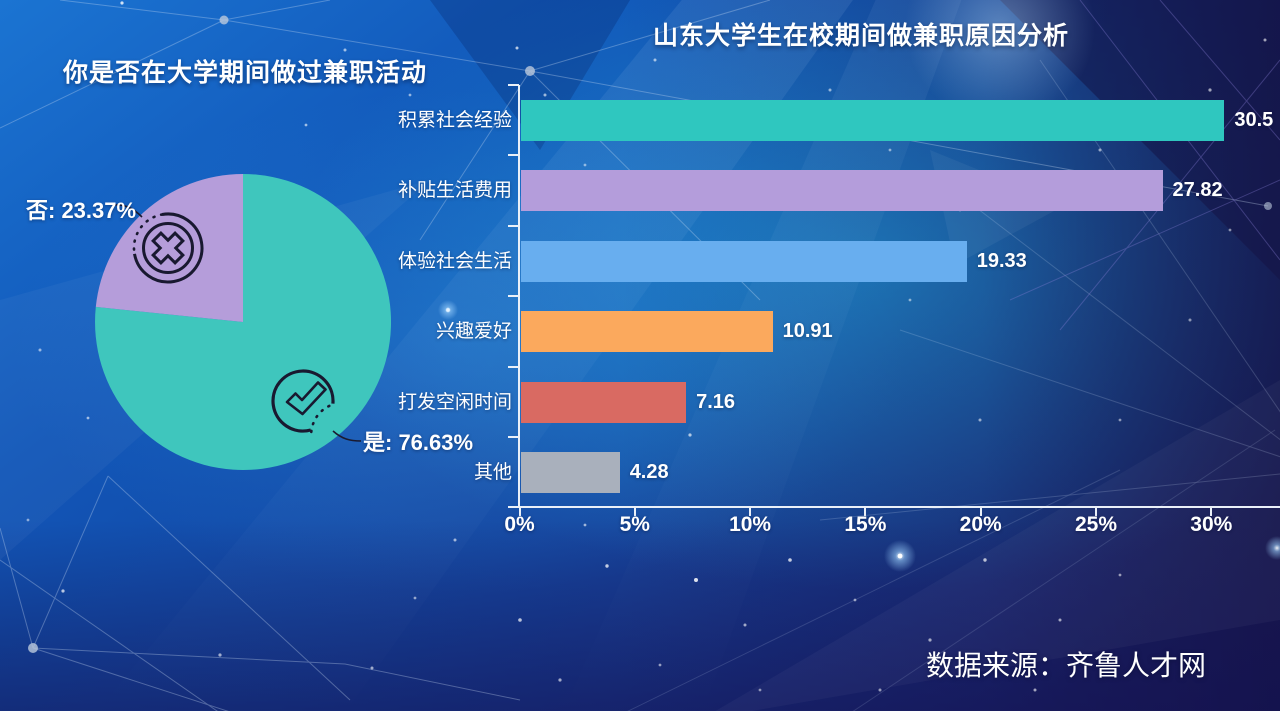  I want to click on category-label: 兴趣爱好, so click(473, 332).